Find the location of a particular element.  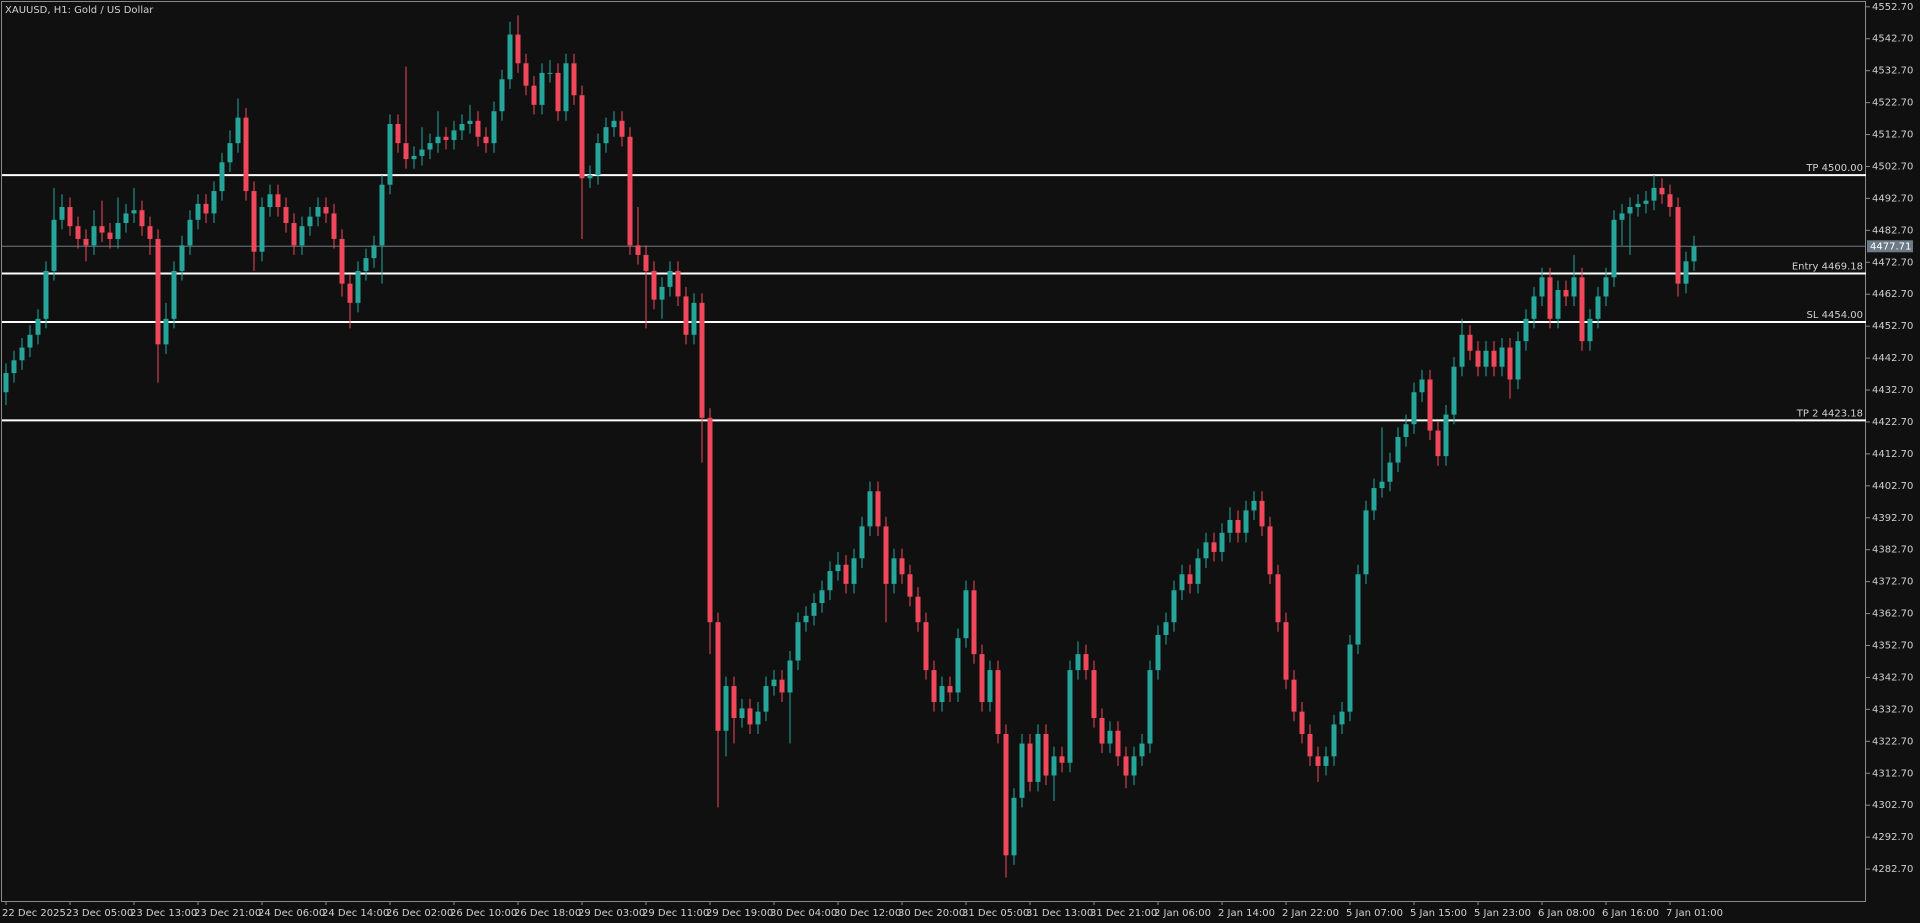

x-tick-label: 2 Jan 06:00 is located at coordinates (1182, 913).